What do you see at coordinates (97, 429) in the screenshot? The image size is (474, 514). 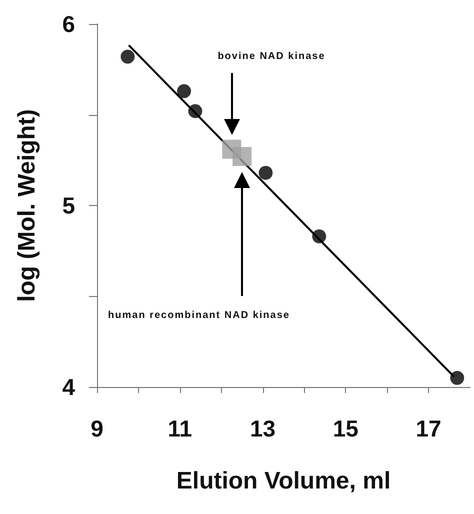 I see `x-tick-label: 9` at bounding box center [97, 429].